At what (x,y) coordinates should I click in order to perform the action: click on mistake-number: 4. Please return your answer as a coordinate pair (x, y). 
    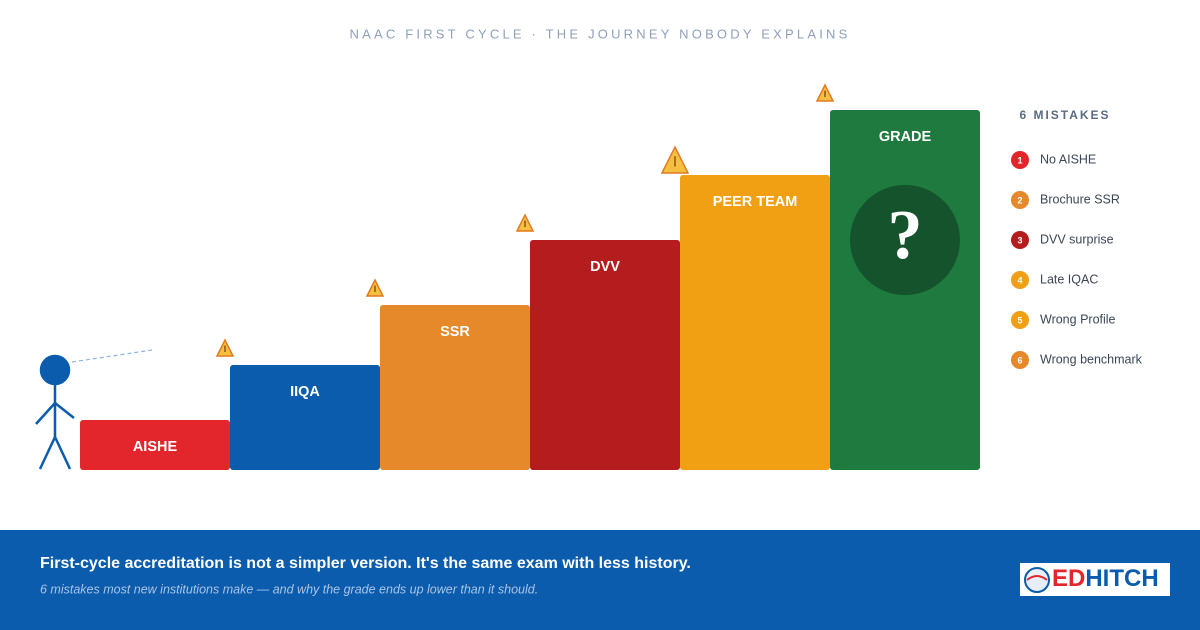
    Looking at the image, I should click on (1019, 280).